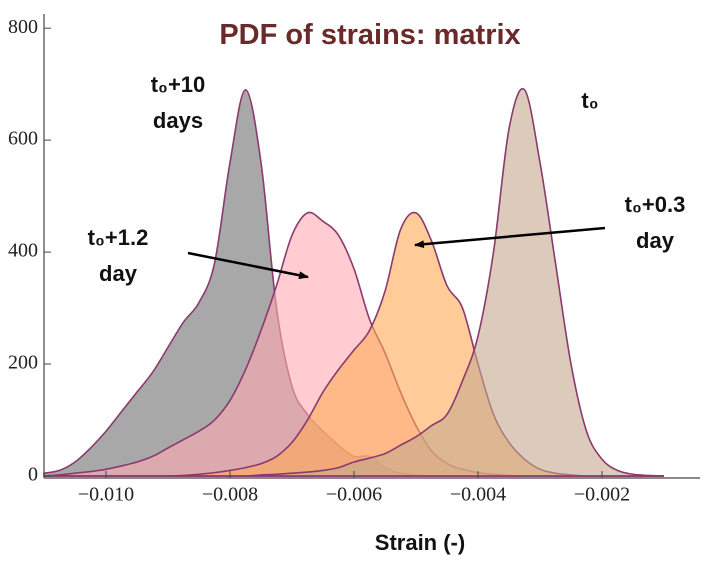 This screenshot has height=562, width=706. I want to click on x-tick-label: −0.008, so click(230, 495).